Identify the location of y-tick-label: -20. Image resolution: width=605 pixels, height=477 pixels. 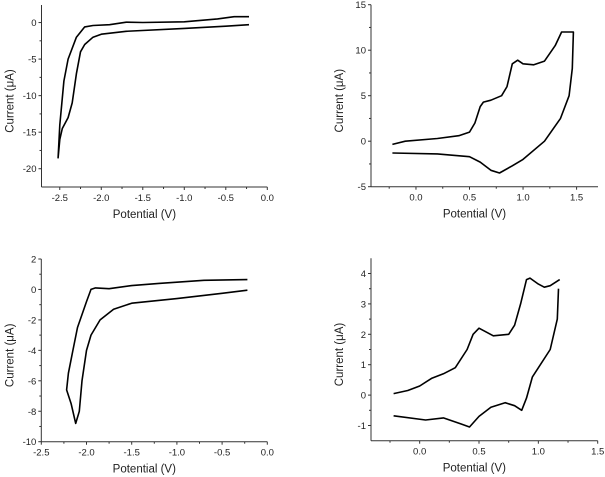
(30, 169).